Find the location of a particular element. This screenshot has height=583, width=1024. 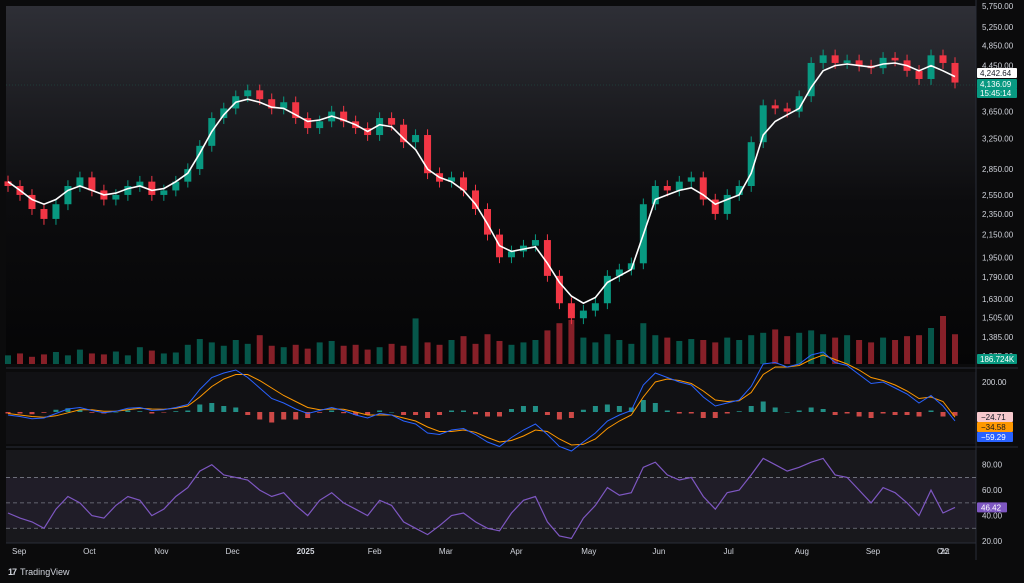

volume-tag is located at coordinates (997, 359).